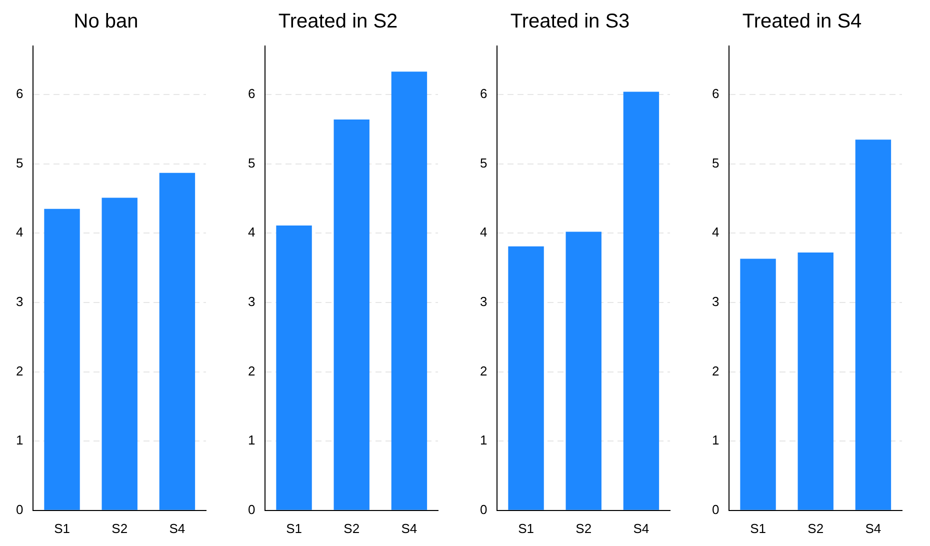 Image resolution: width=930 pixels, height=546 pixels. What do you see at coordinates (570, 21) in the screenshot?
I see `chart-title: Treated in S3` at bounding box center [570, 21].